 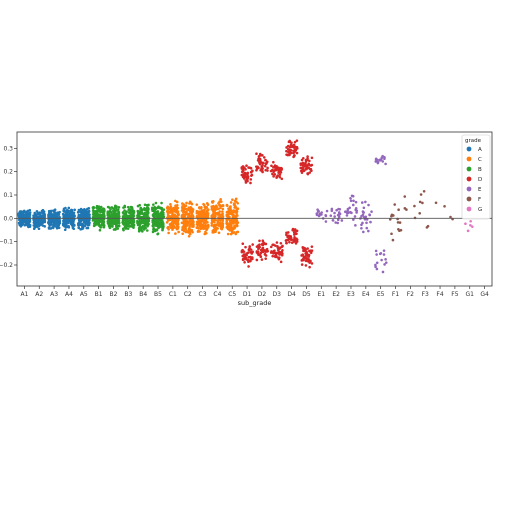 I want to click on data-point-e3, so click(x=351, y=213).